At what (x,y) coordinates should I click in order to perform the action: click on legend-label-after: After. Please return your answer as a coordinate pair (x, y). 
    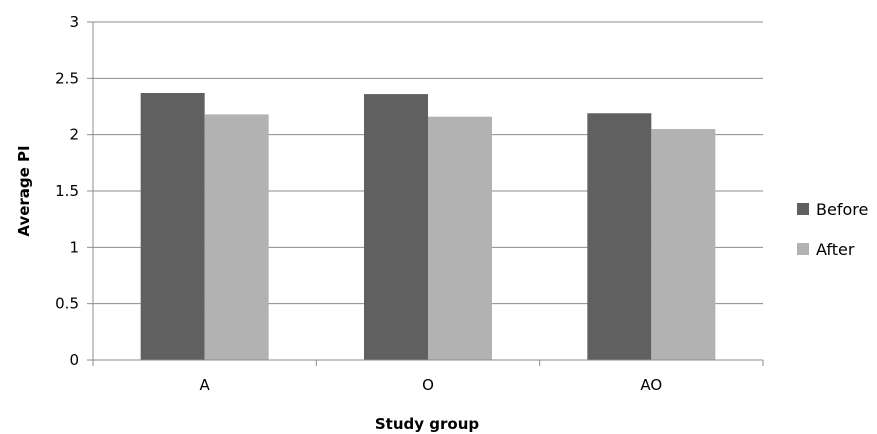
    Looking at the image, I should click on (835, 249).